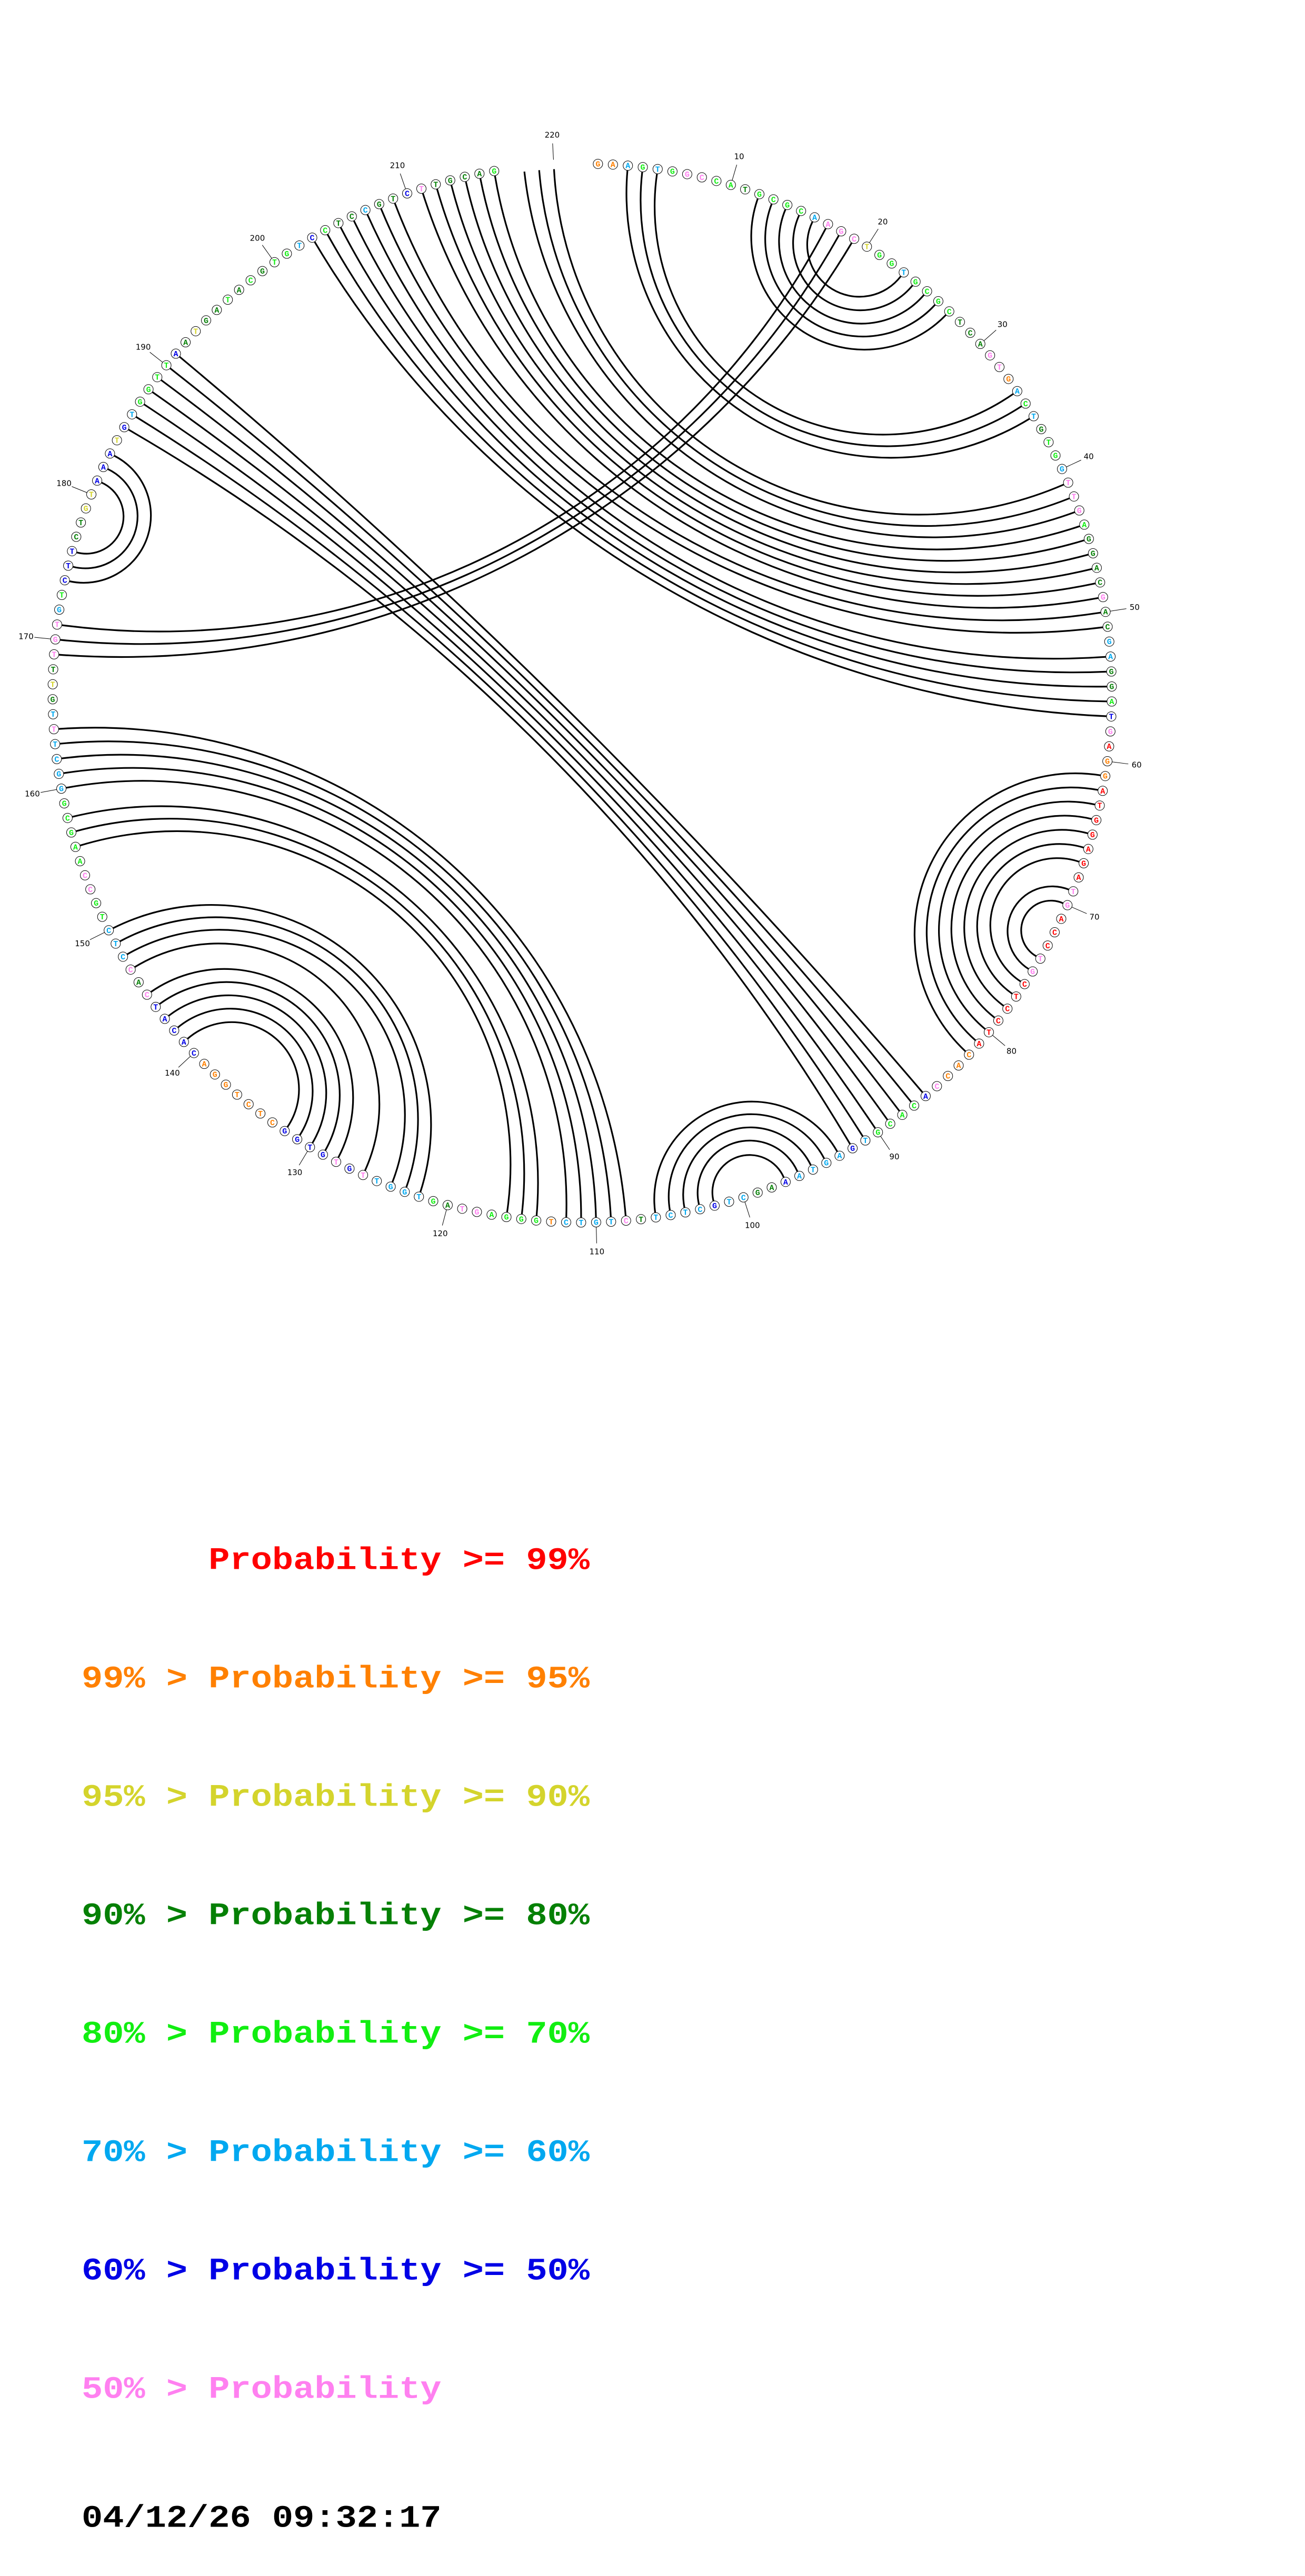 This screenshot has height=2576, width=1305. What do you see at coordinates (336, 2271) in the screenshot?
I see `legend-line-50: 60% > Probability >= 50%` at bounding box center [336, 2271].